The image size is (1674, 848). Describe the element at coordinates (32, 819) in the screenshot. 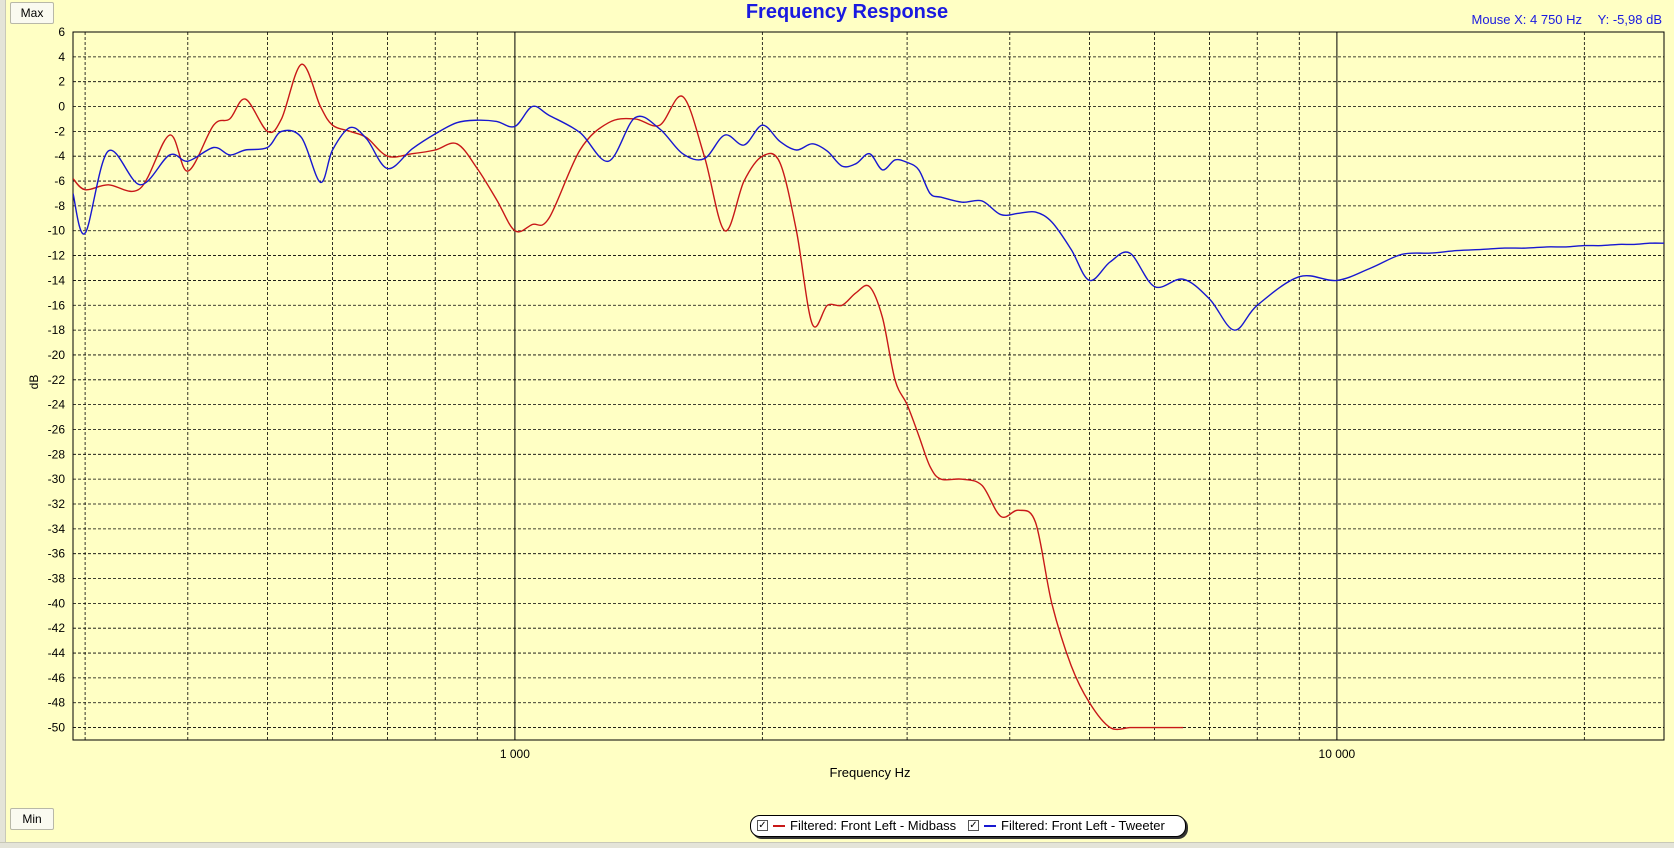

I see `min-button: Min` at that location.